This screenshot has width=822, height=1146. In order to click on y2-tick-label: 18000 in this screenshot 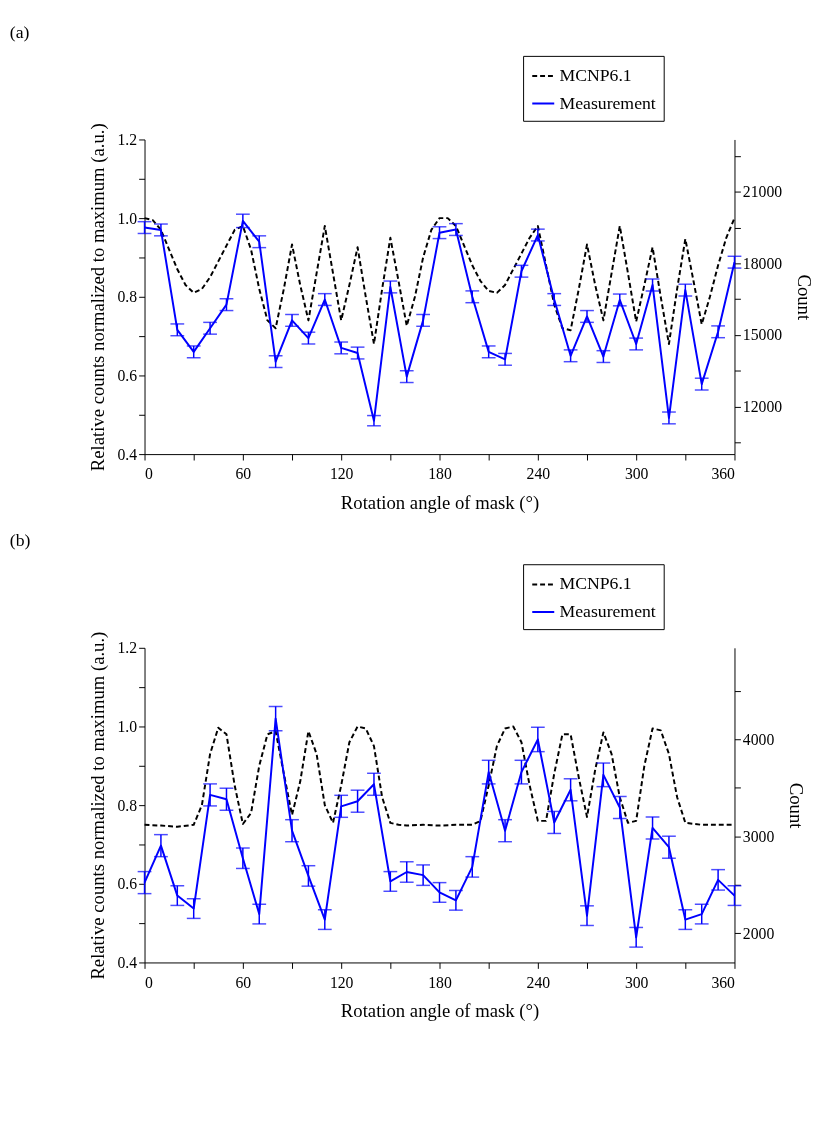, I will do `click(762, 263)`.